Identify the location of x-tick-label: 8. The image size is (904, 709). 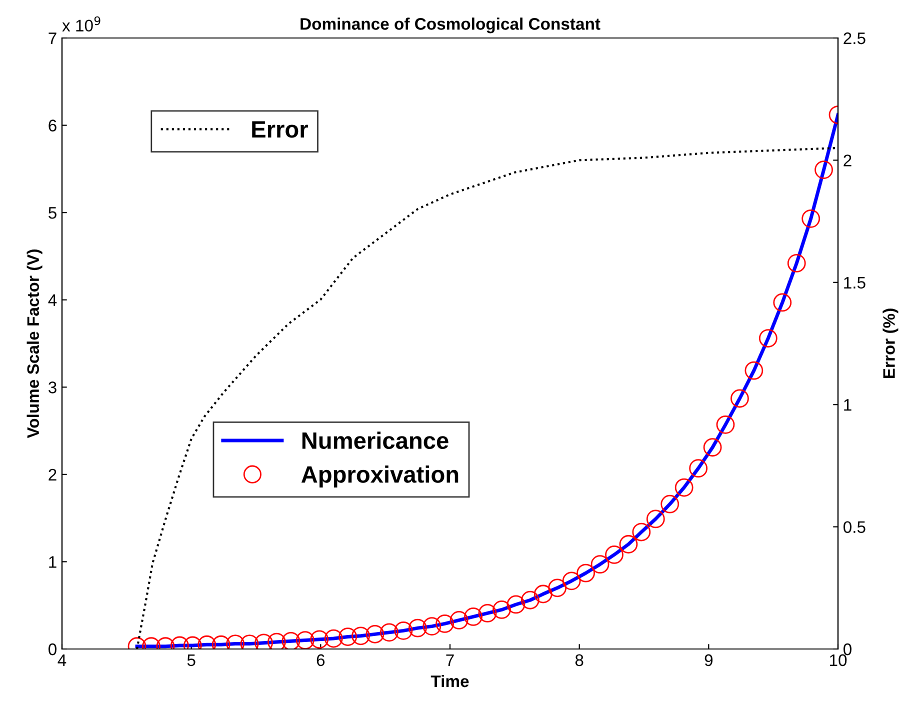
(579, 660).